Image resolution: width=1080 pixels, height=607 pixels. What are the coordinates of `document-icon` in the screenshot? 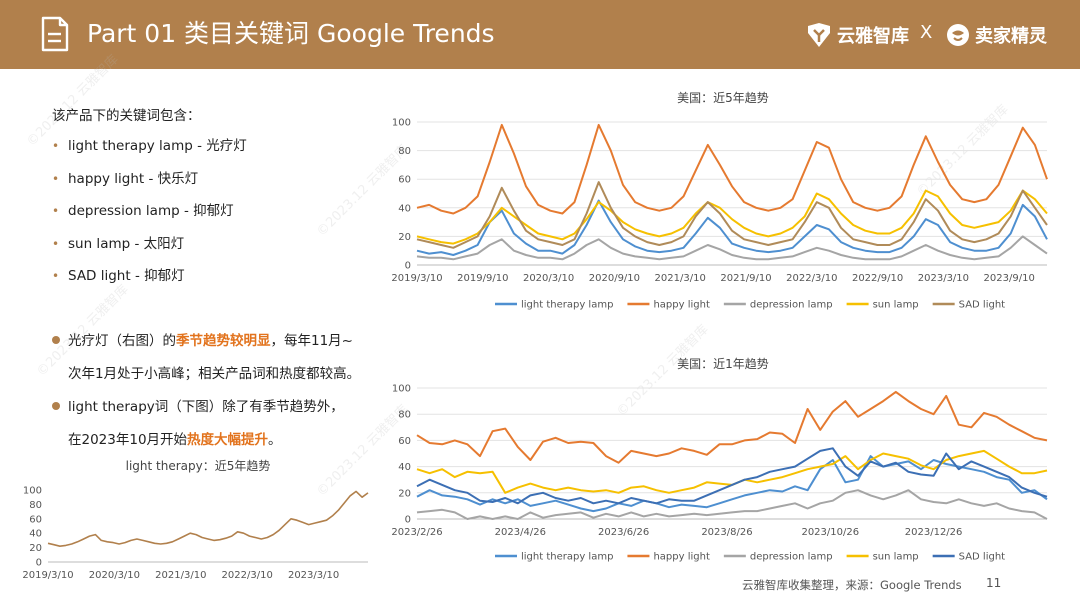 It's located at (55, 34).